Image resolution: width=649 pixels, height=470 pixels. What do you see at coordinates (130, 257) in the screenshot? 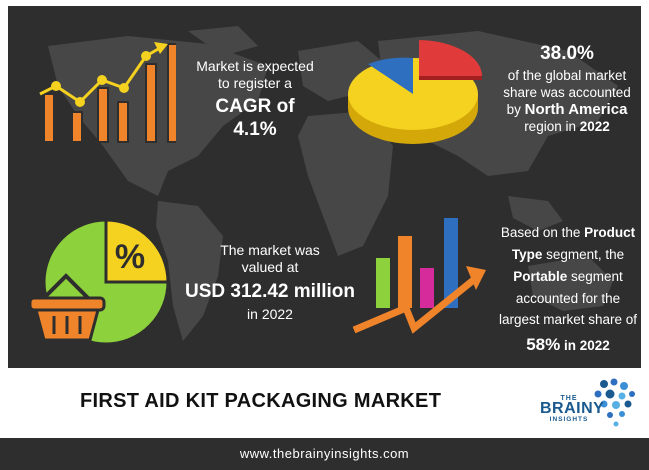
I see `percent-symbol: %` at bounding box center [130, 257].